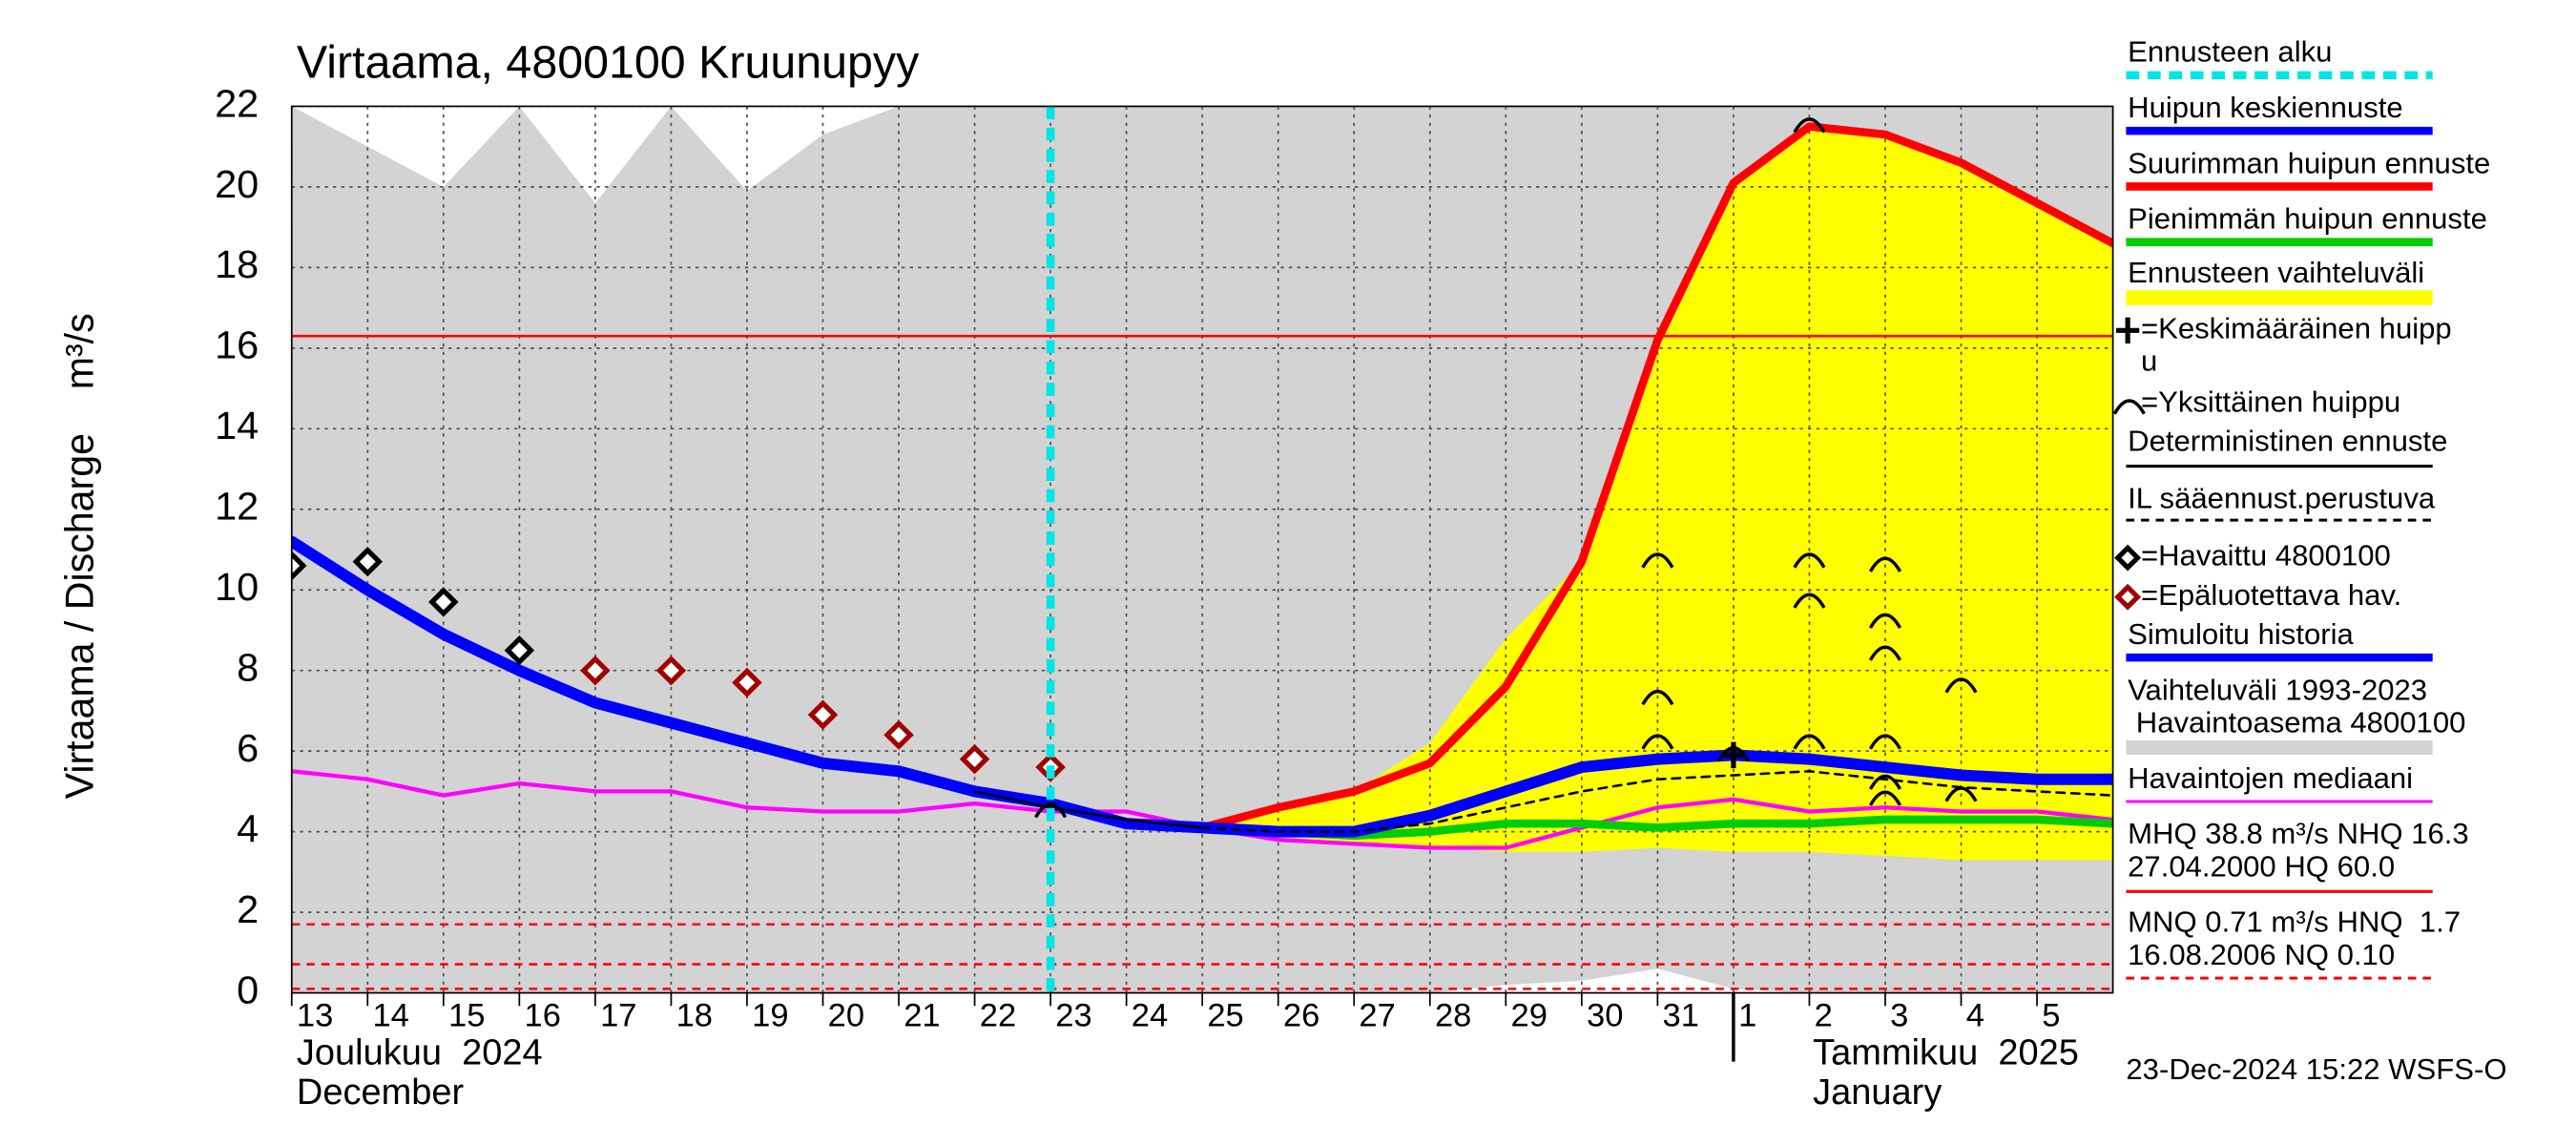 The width and height of the screenshot is (2576, 1145). I want to click on month-label: Joulukuu 2024, so click(420, 1053).